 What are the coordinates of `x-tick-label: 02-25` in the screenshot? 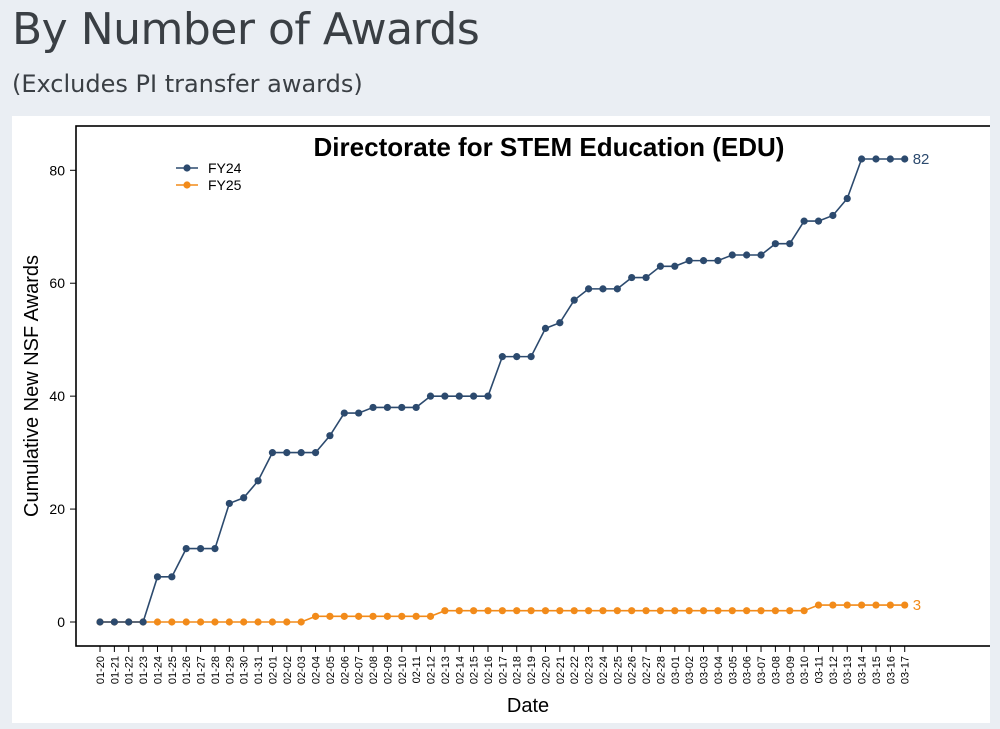 It's located at (618, 670).